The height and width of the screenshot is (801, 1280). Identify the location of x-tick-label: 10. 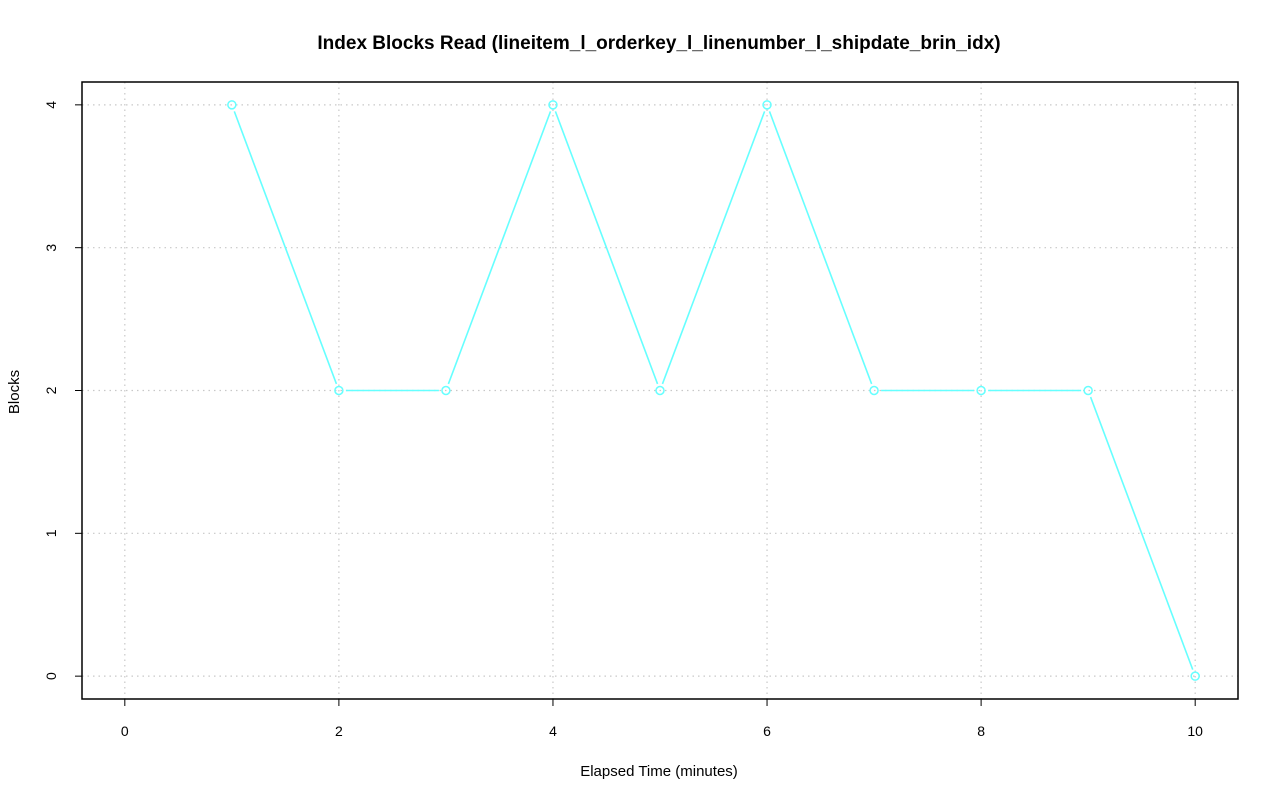
(1195, 731).